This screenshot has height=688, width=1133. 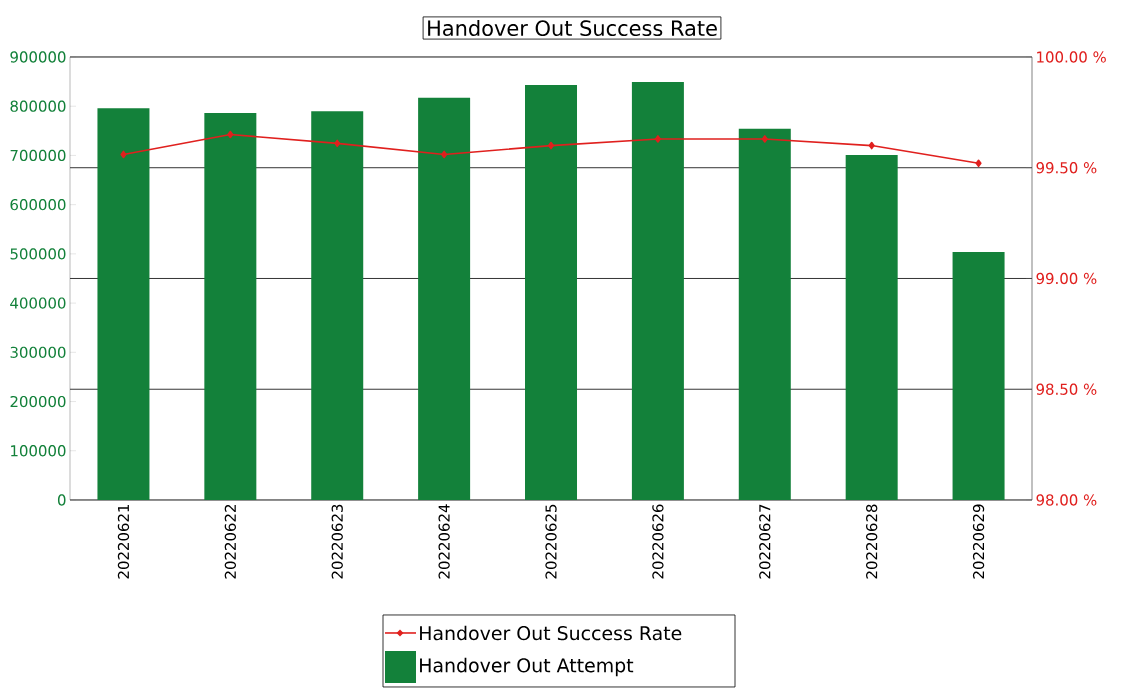 I want to click on y-tick-label: 600000, so click(x=38, y=205).